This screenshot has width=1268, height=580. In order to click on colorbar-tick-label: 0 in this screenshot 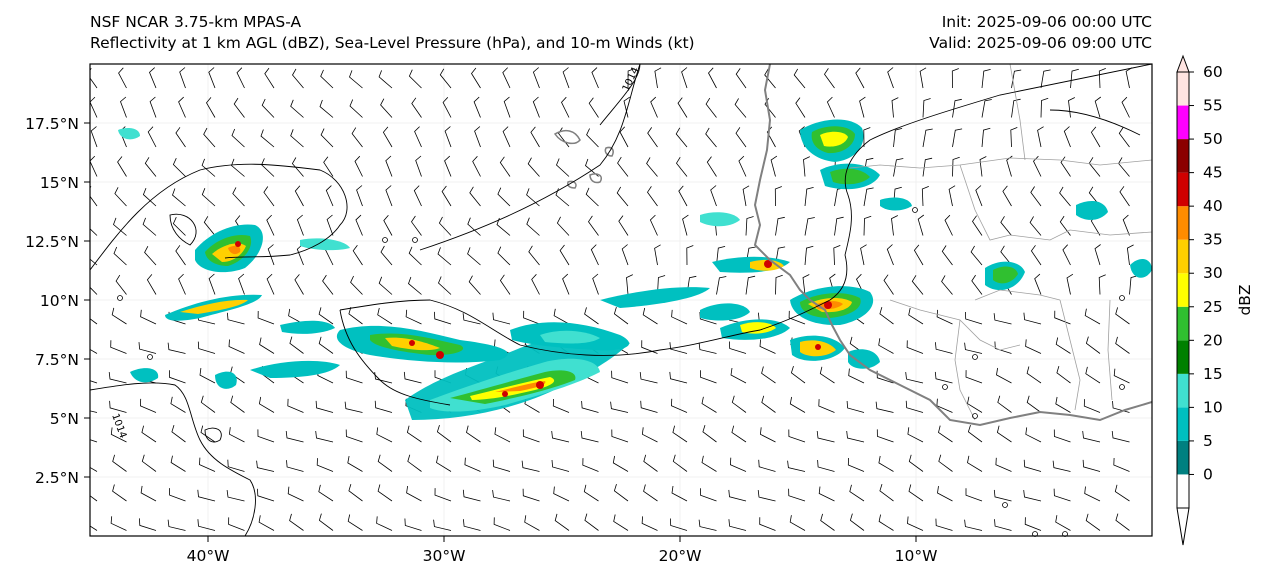, I will do `click(1208, 474)`.